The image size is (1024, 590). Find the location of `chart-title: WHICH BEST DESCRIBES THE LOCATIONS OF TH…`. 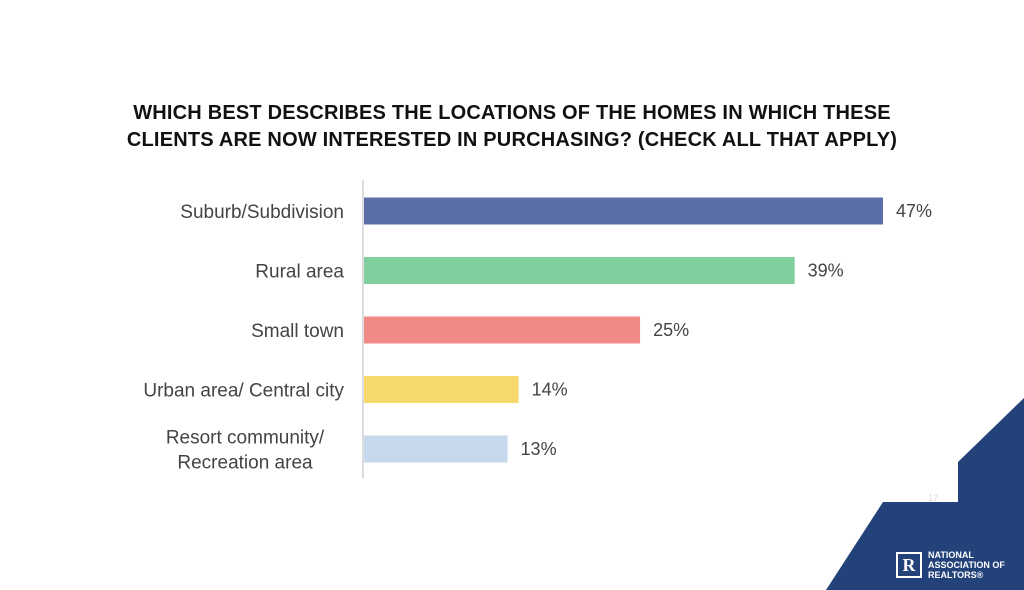

chart-title: WHICH BEST DESCRIBES THE LOCATIONS OF TH… is located at coordinates (512, 127).